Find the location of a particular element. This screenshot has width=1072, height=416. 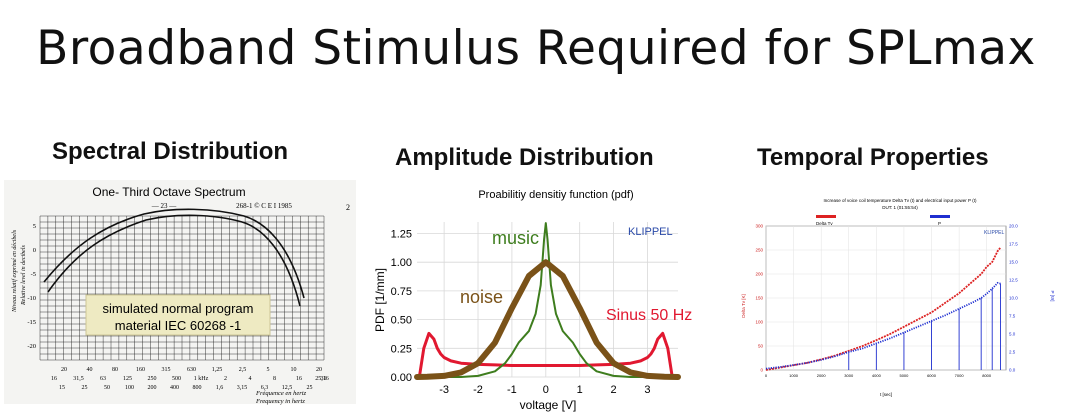

temp-x-tick: 0 is located at coordinates (766, 375).